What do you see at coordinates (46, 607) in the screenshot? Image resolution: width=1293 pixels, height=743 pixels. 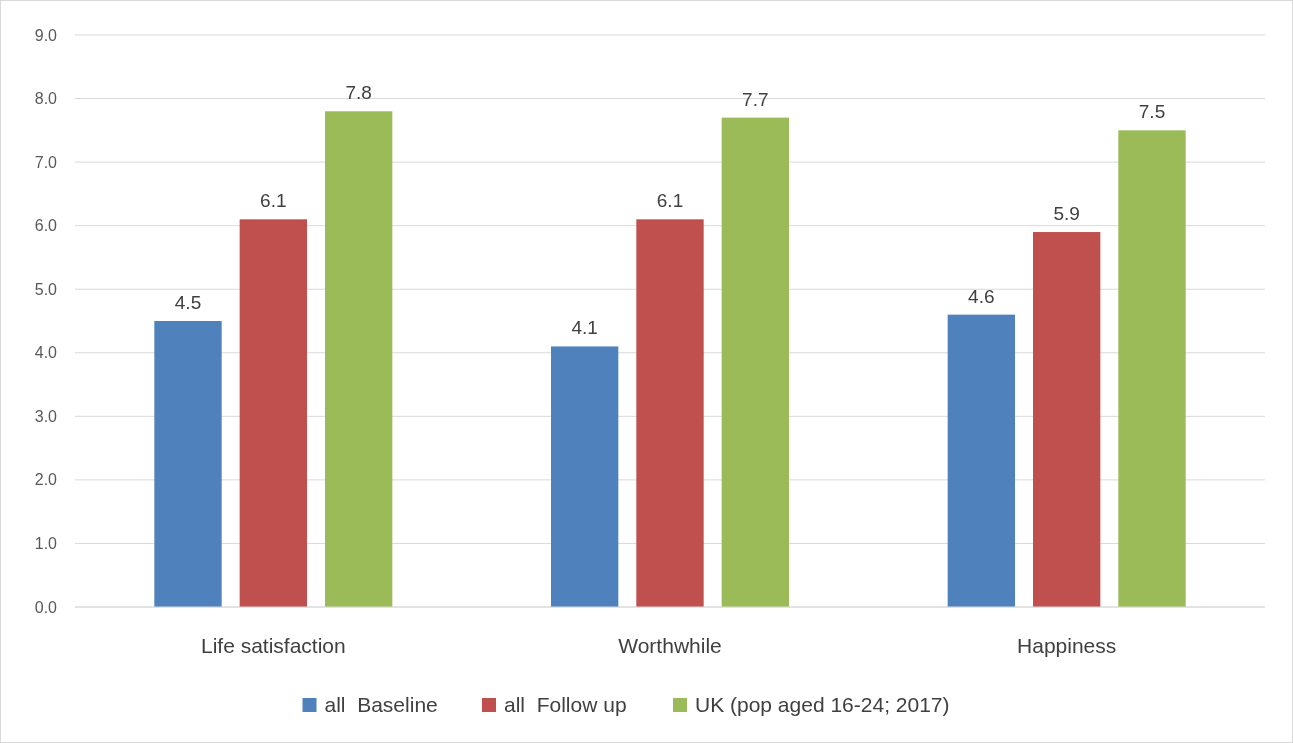 I see `y-tick-label: 0.0` at bounding box center [46, 607].